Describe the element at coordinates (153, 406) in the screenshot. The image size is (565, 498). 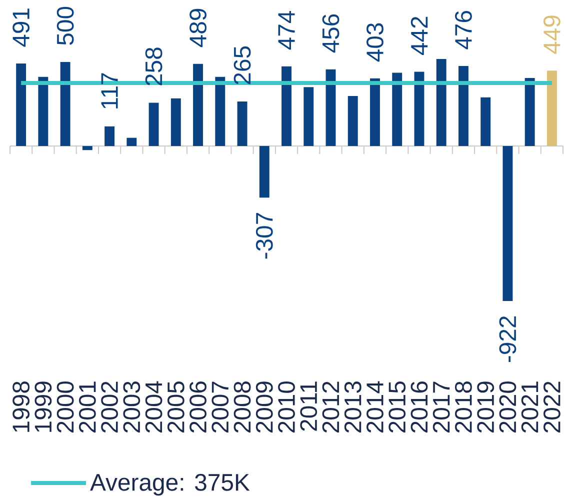
I see `x-tick-label: 2004` at that location.